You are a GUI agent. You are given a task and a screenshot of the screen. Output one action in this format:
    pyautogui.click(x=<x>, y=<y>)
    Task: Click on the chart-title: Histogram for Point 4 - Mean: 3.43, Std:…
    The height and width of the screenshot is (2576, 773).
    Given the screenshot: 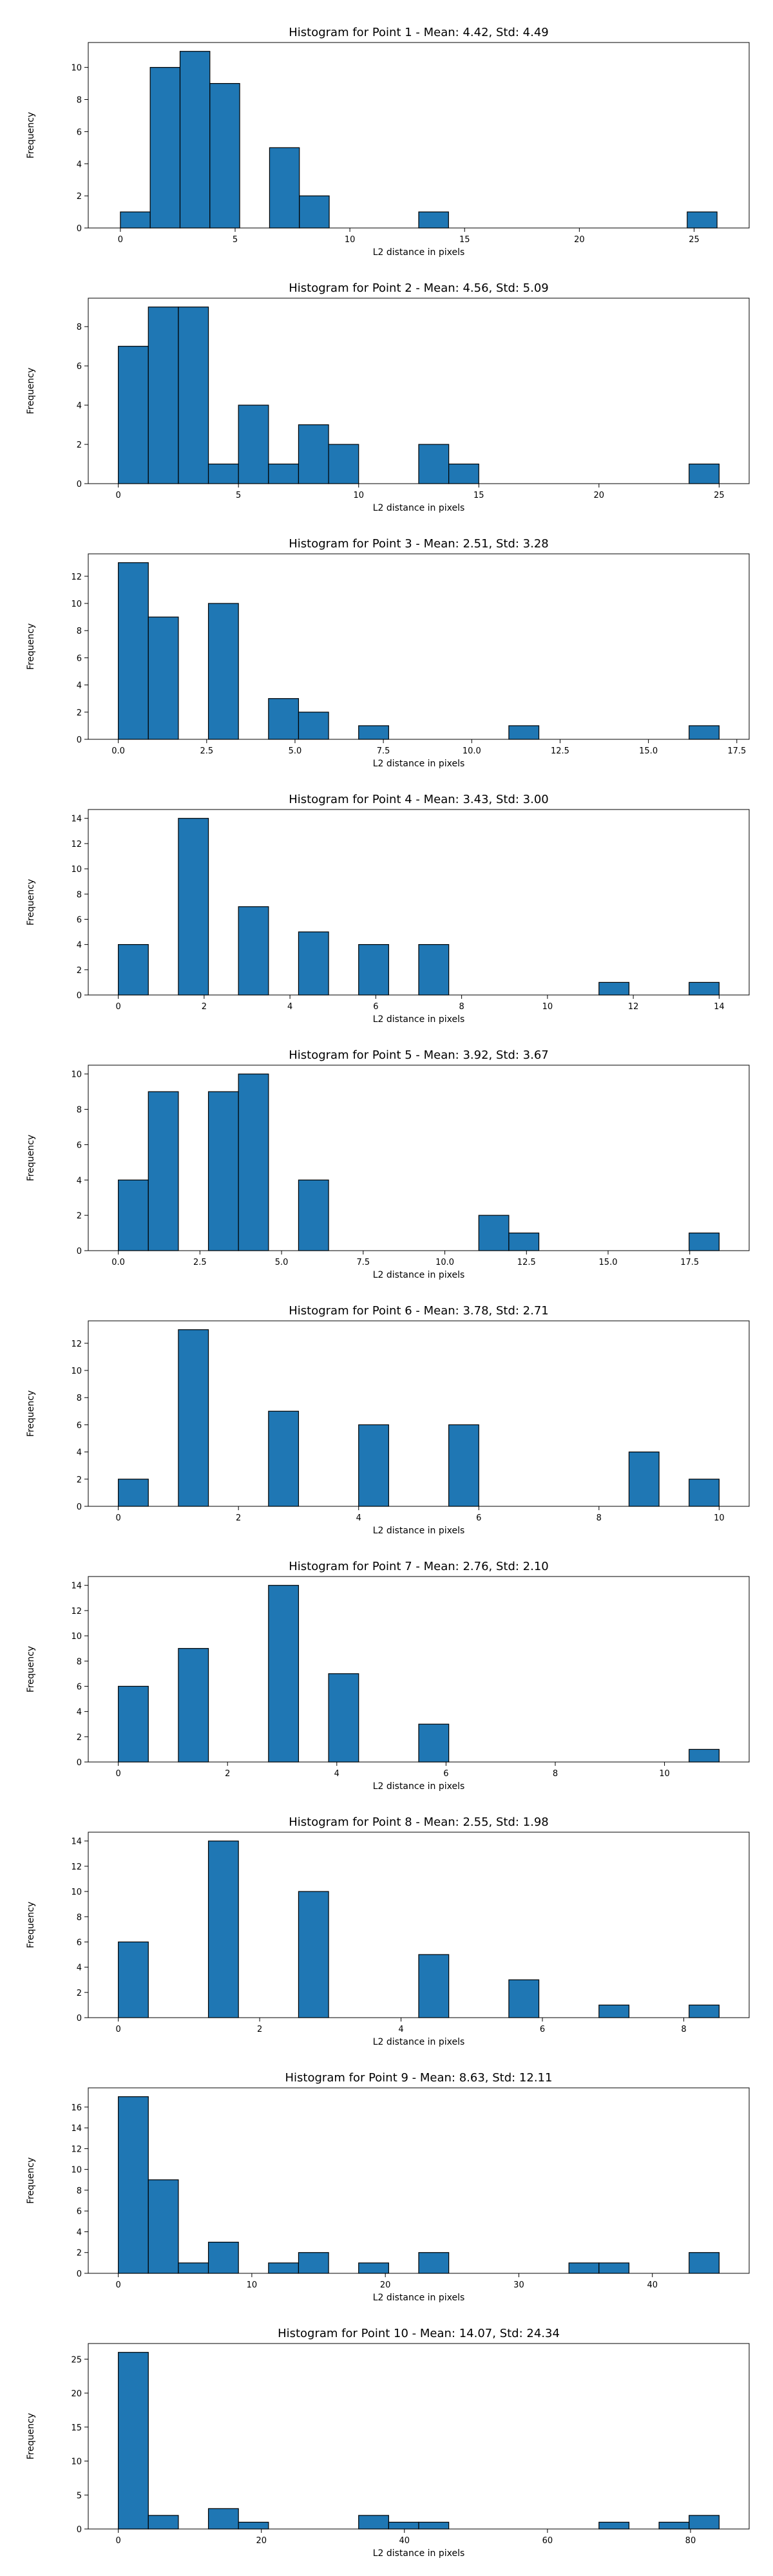 What is the action you would take?
    pyautogui.click(x=419, y=799)
    